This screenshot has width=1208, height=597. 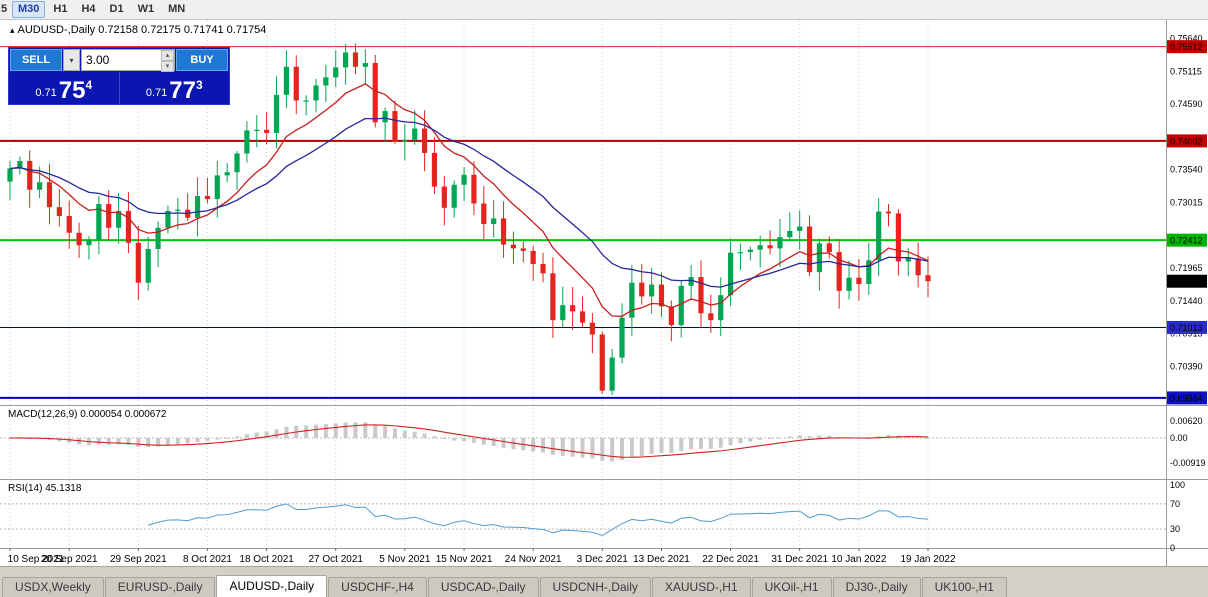 I want to click on svg-text: 5 Nov 2021, so click(x=405, y=559).